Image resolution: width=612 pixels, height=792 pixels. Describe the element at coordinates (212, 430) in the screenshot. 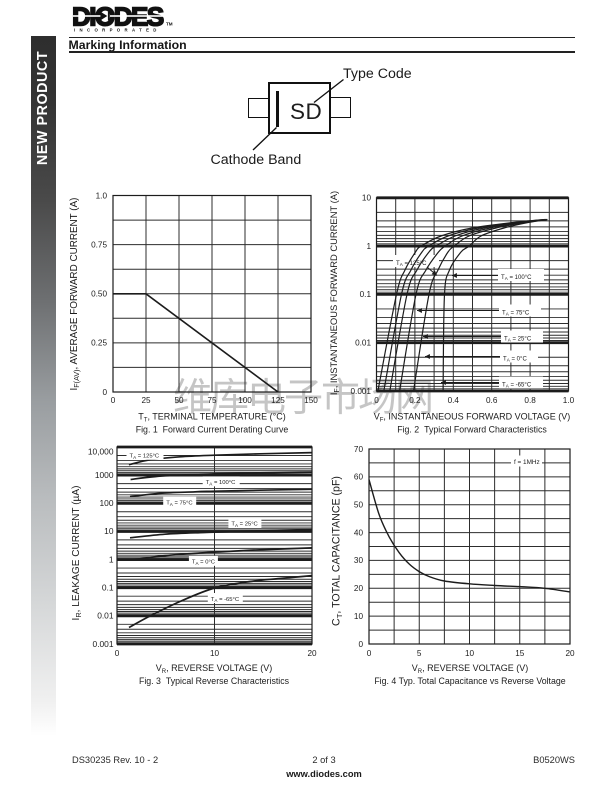

I see `svg-text:Fig. 1 Forward Current Derati: Fig. 1 Forward Current Derating Curve` at that location.